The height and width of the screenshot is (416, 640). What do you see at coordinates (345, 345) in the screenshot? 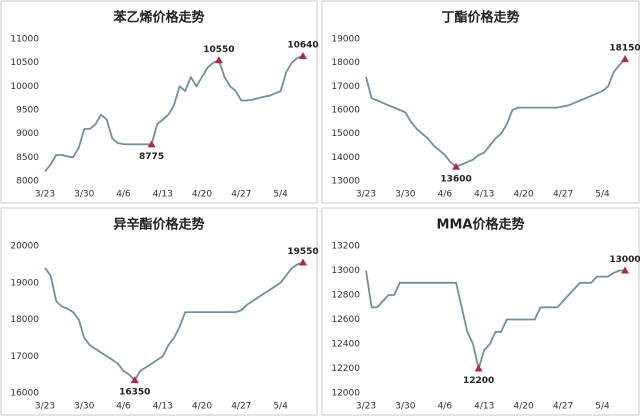
I see `y-tick-label: 12400` at bounding box center [345, 345].